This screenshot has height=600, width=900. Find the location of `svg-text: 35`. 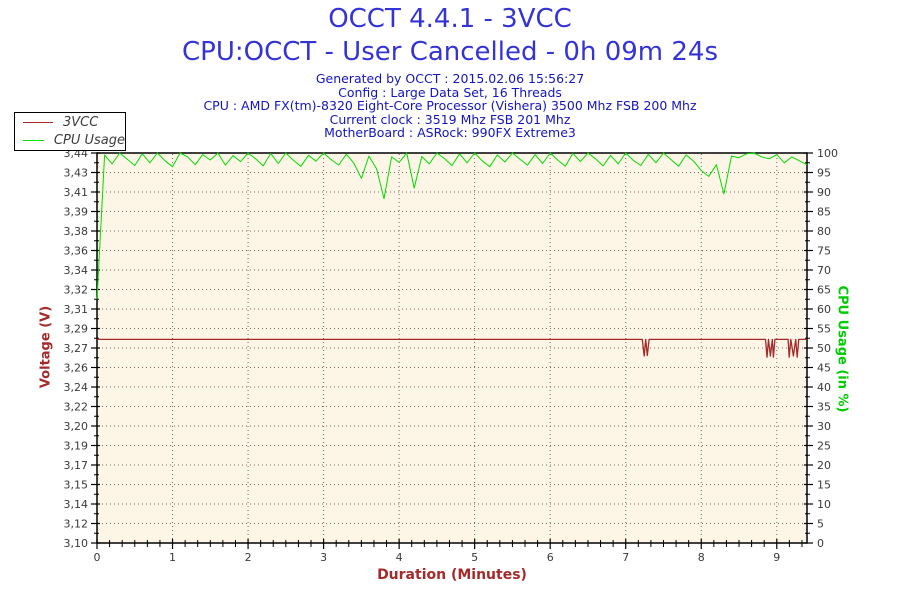

svg-text: 35 is located at coordinates (824, 407).